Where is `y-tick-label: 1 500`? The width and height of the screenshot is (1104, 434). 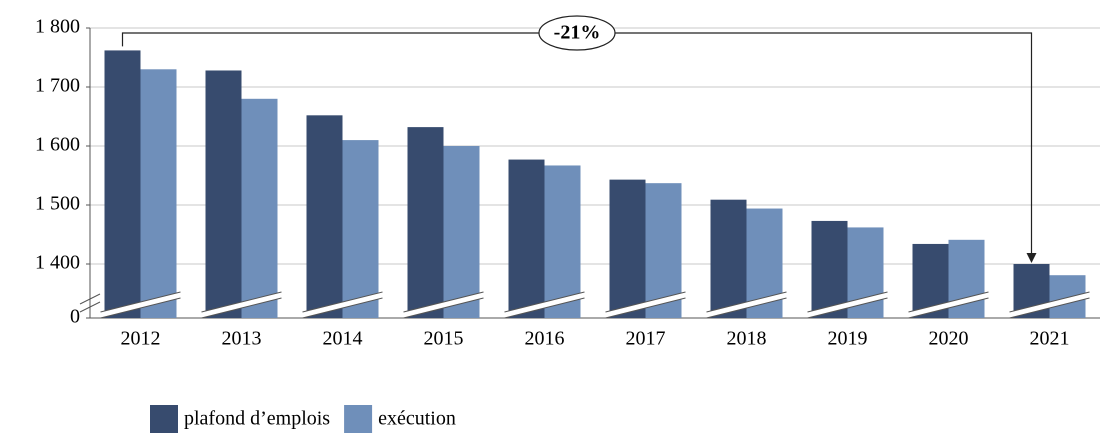
y-tick-label: 1 500 is located at coordinates (57, 204).